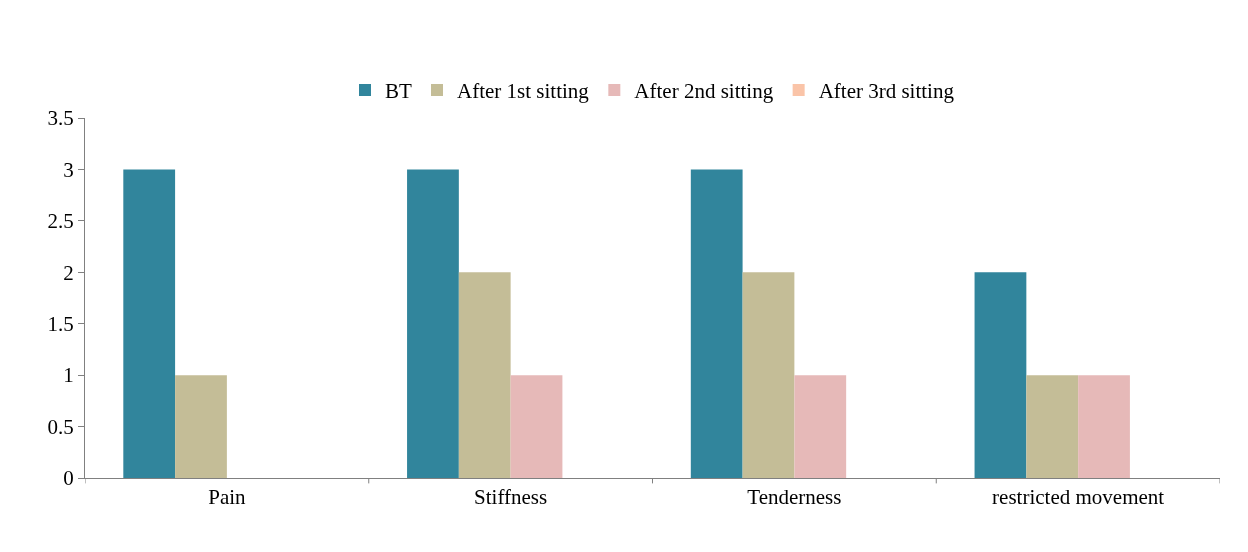  What do you see at coordinates (523, 91) in the screenshot?
I see `legend-label: After 1st sitting` at bounding box center [523, 91].